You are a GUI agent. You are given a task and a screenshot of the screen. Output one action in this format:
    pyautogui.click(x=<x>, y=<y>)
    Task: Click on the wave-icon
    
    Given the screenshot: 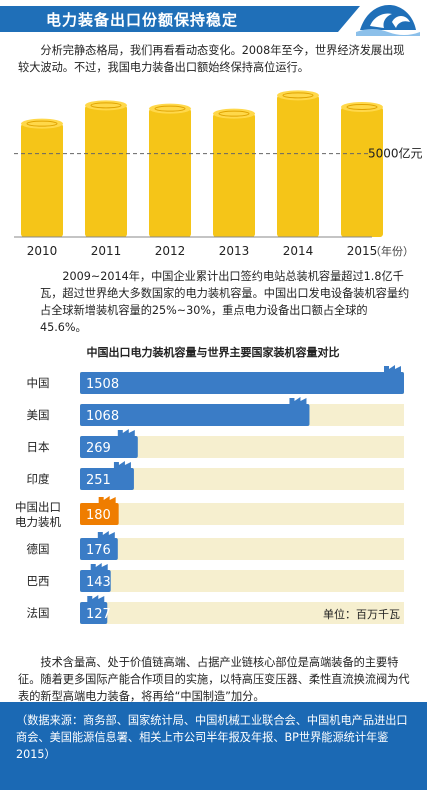 What is the action you would take?
    pyautogui.click(x=388, y=20)
    